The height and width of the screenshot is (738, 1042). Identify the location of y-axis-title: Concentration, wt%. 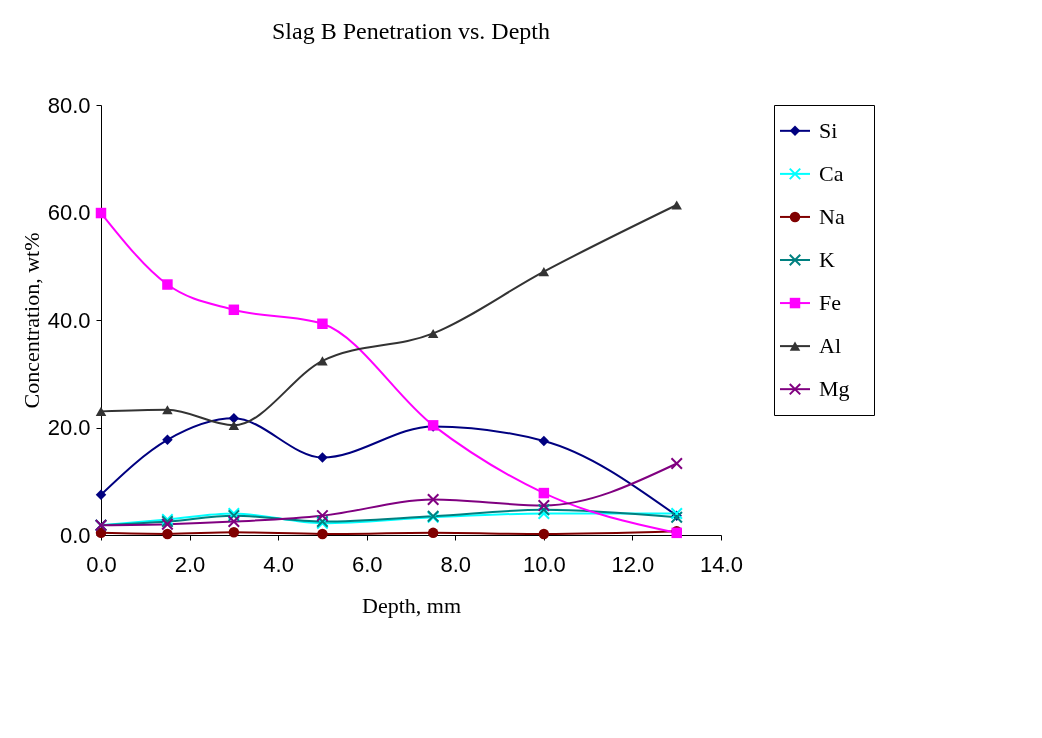
(31, 320).